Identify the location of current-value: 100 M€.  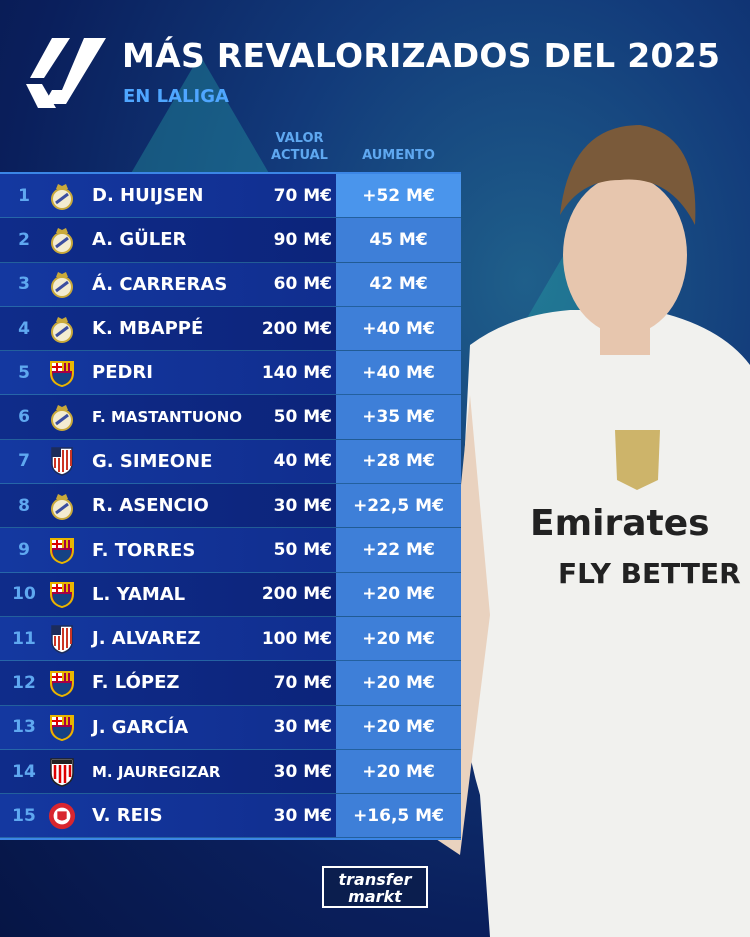
(296, 638).